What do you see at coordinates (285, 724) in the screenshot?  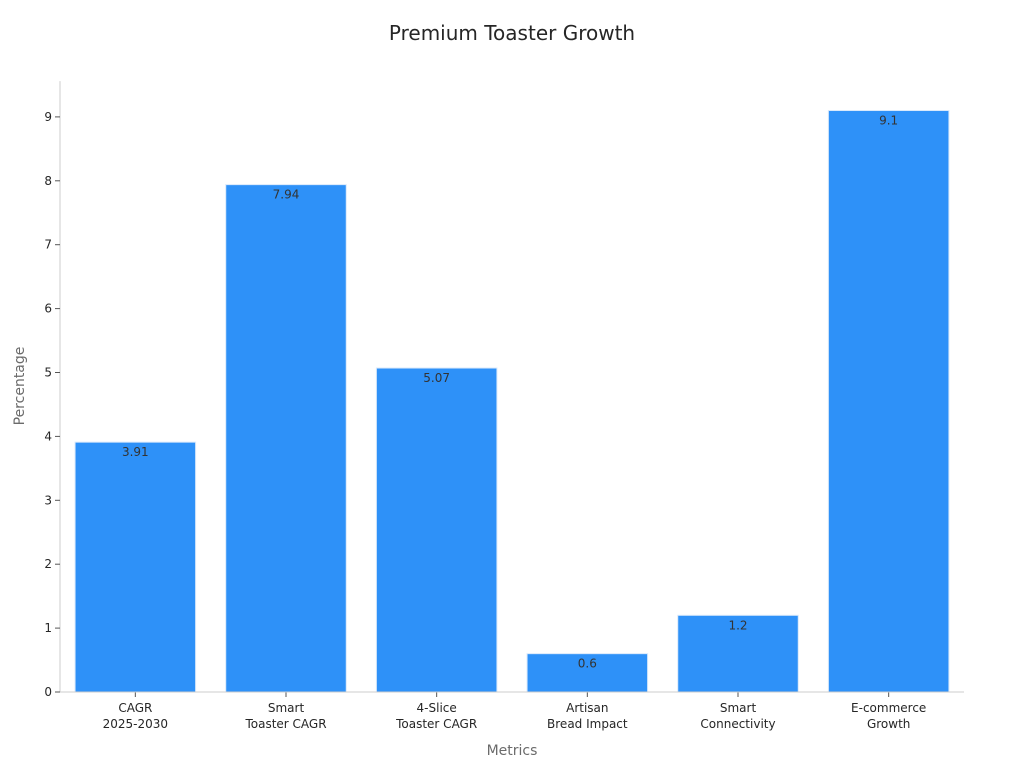 I see `x-tick-label-1-1: Toaster CAGR` at bounding box center [285, 724].